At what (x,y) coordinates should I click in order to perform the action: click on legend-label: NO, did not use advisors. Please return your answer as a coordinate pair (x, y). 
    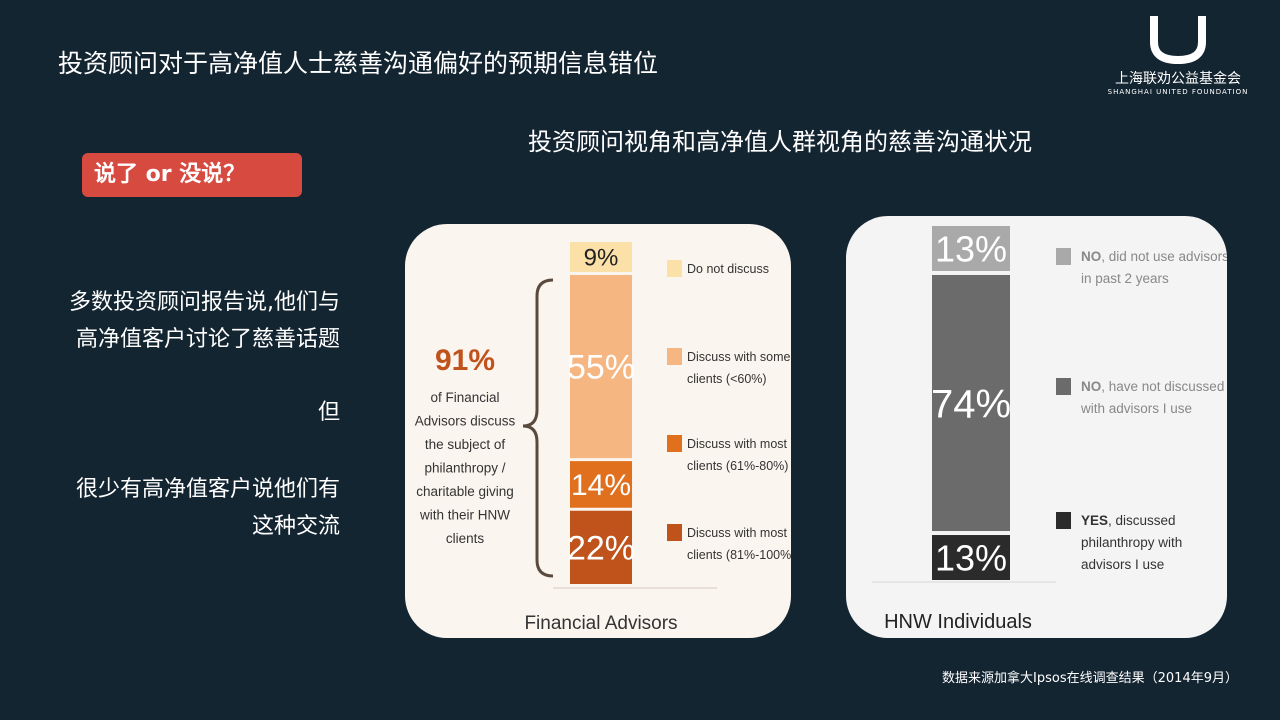
    Looking at the image, I should click on (1154, 256).